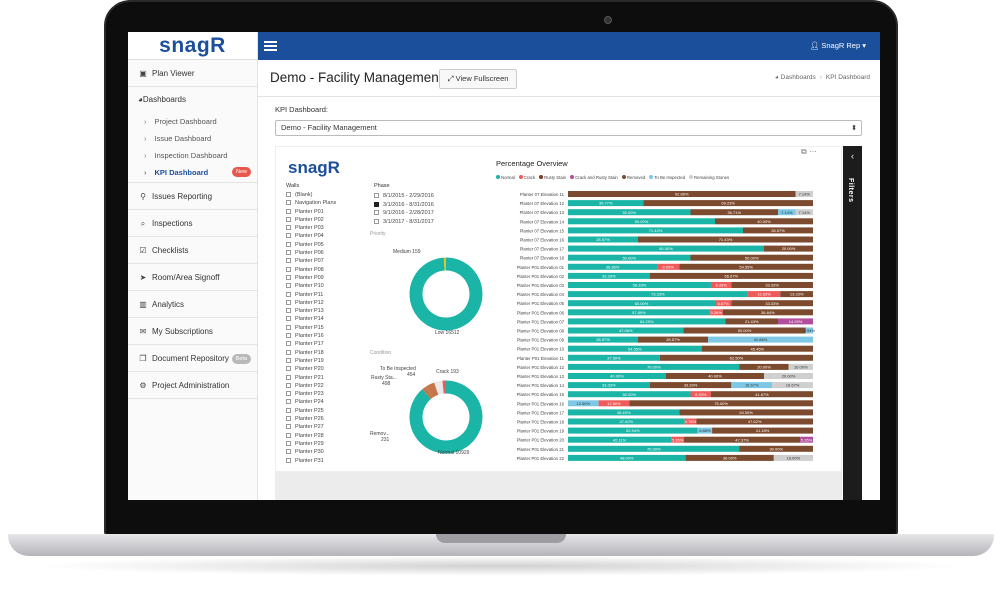  What do you see at coordinates (812, 151) in the screenshot?
I see `more-options-icon: ···` at bounding box center [812, 151].